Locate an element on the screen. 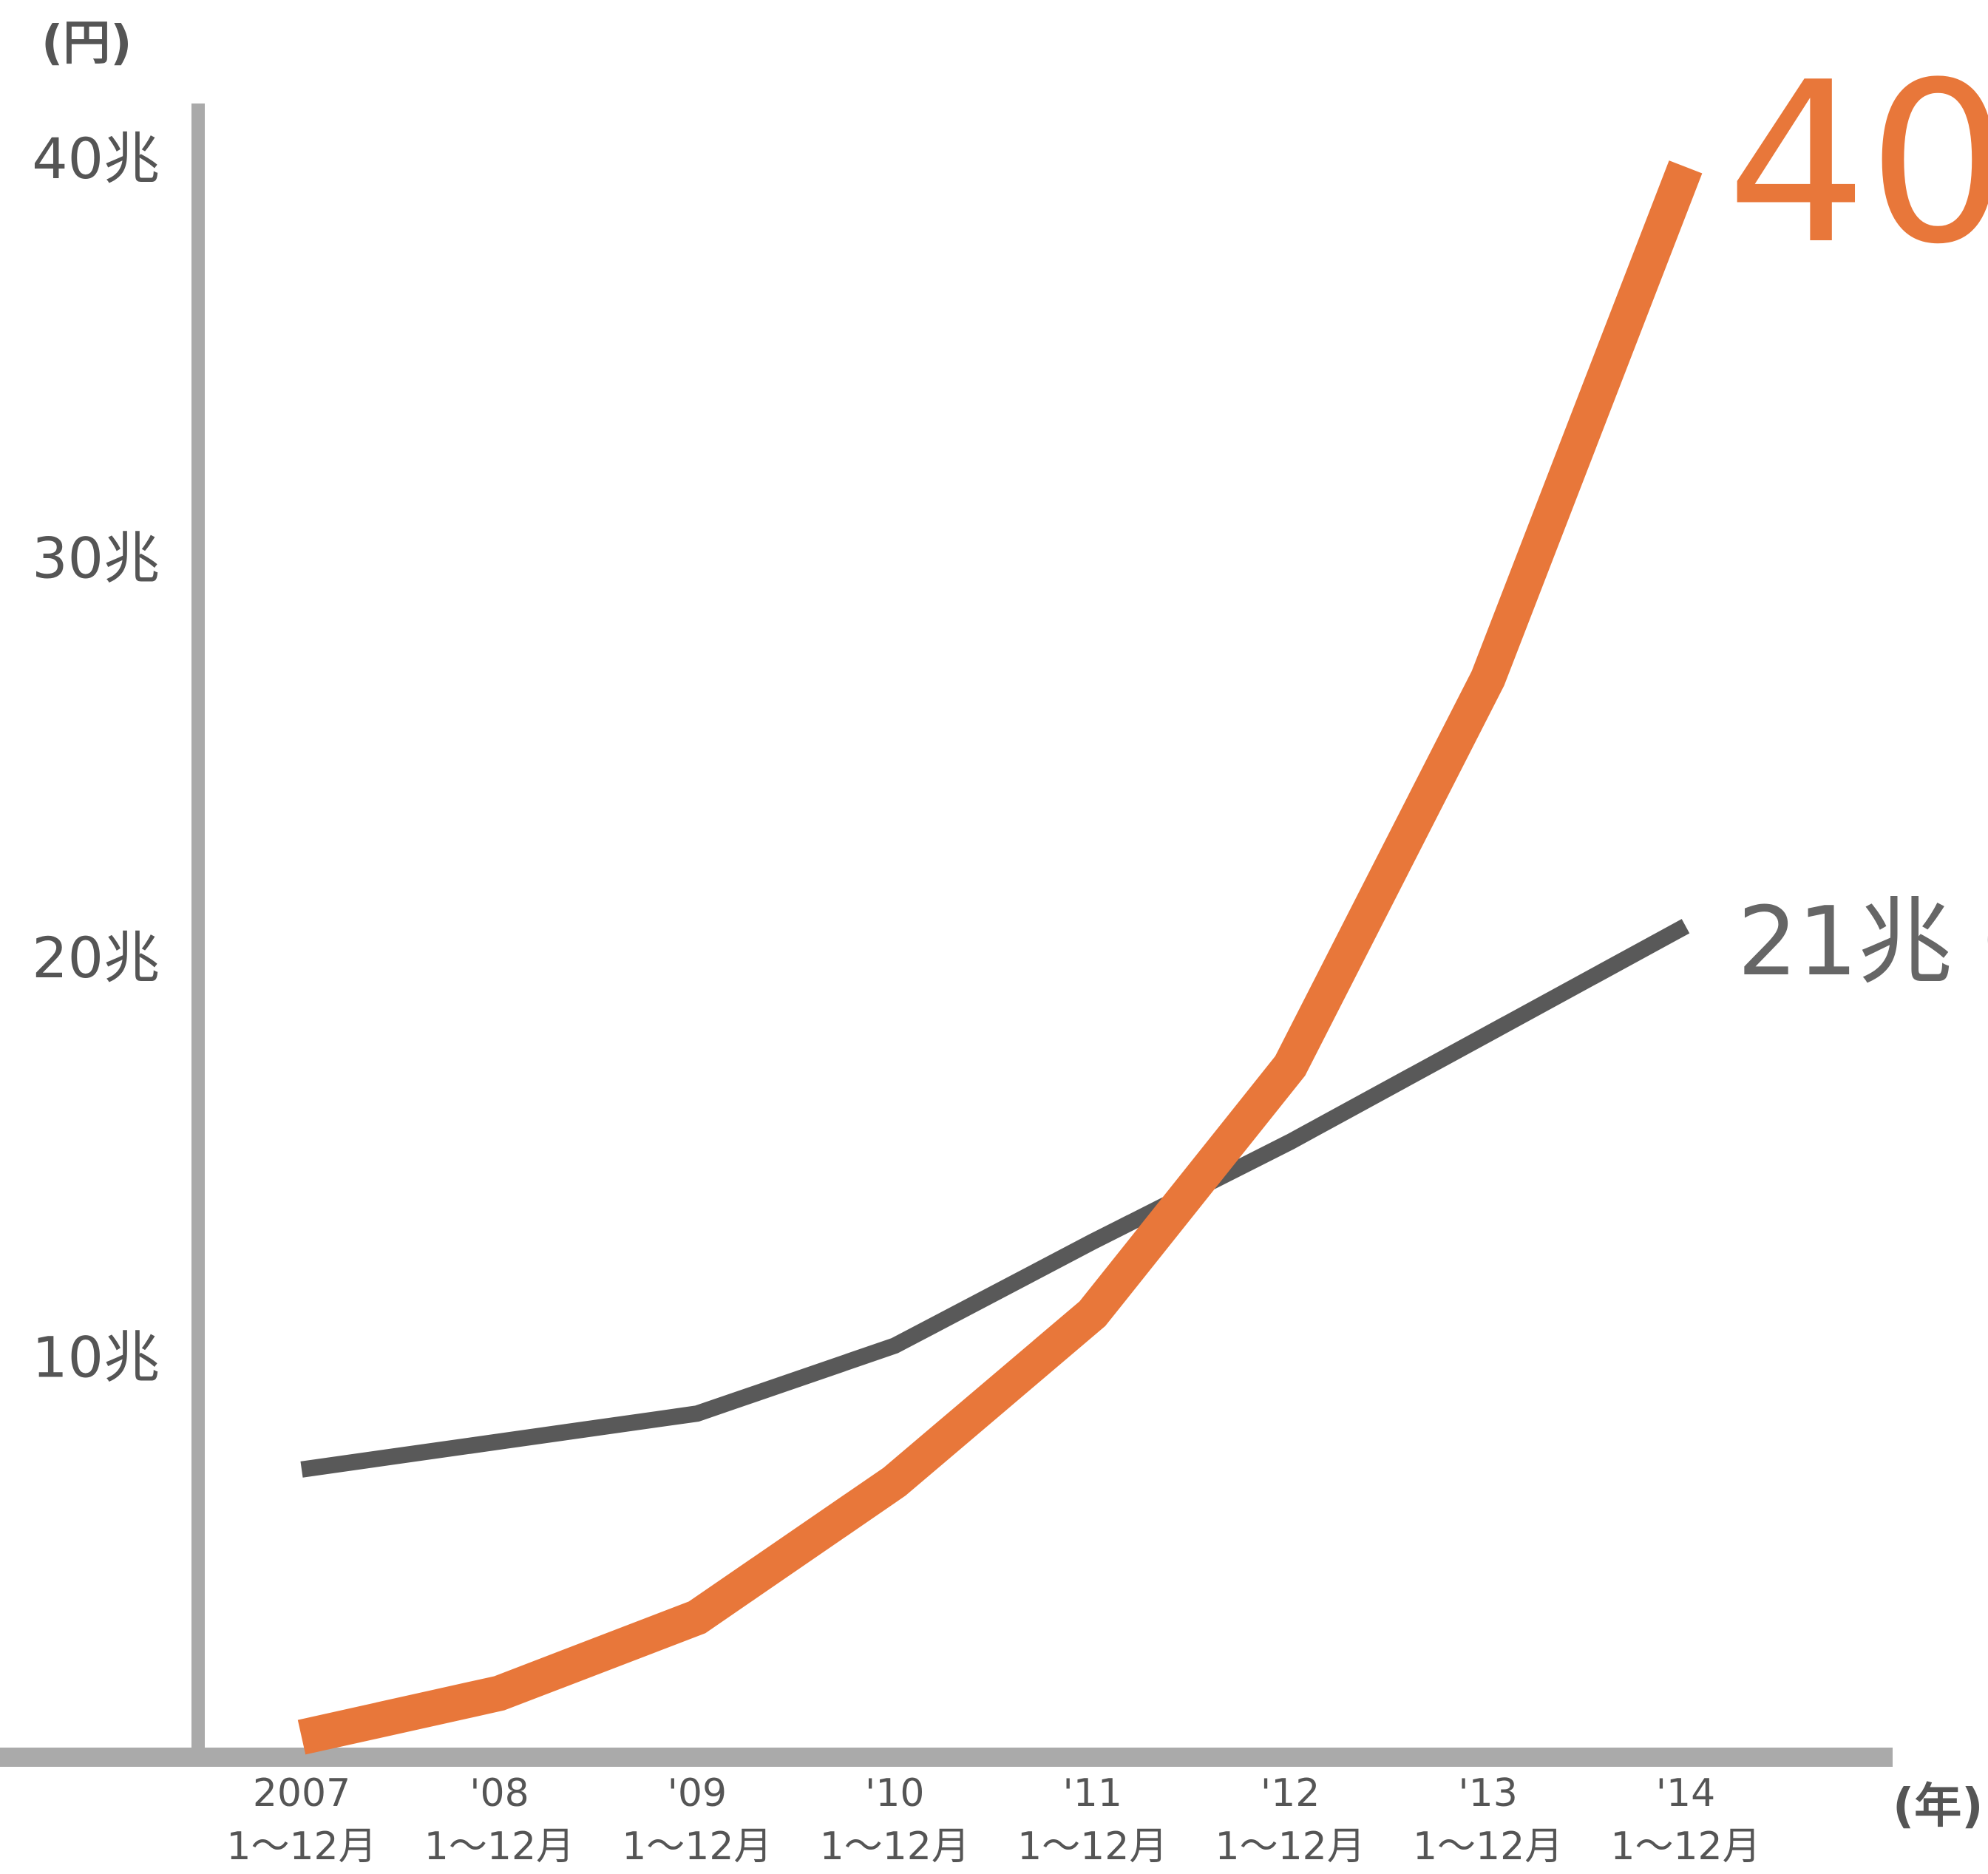 The width and height of the screenshot is (1988, 1874). series-1-end-label: 21兆 C is located at coordinates (1862, 942).